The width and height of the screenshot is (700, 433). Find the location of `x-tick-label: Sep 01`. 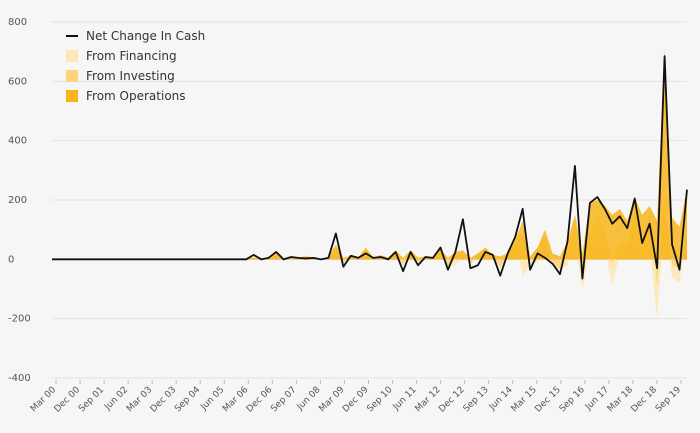

x-tick-label: Sep 01 is located at coordinates (91, 399).